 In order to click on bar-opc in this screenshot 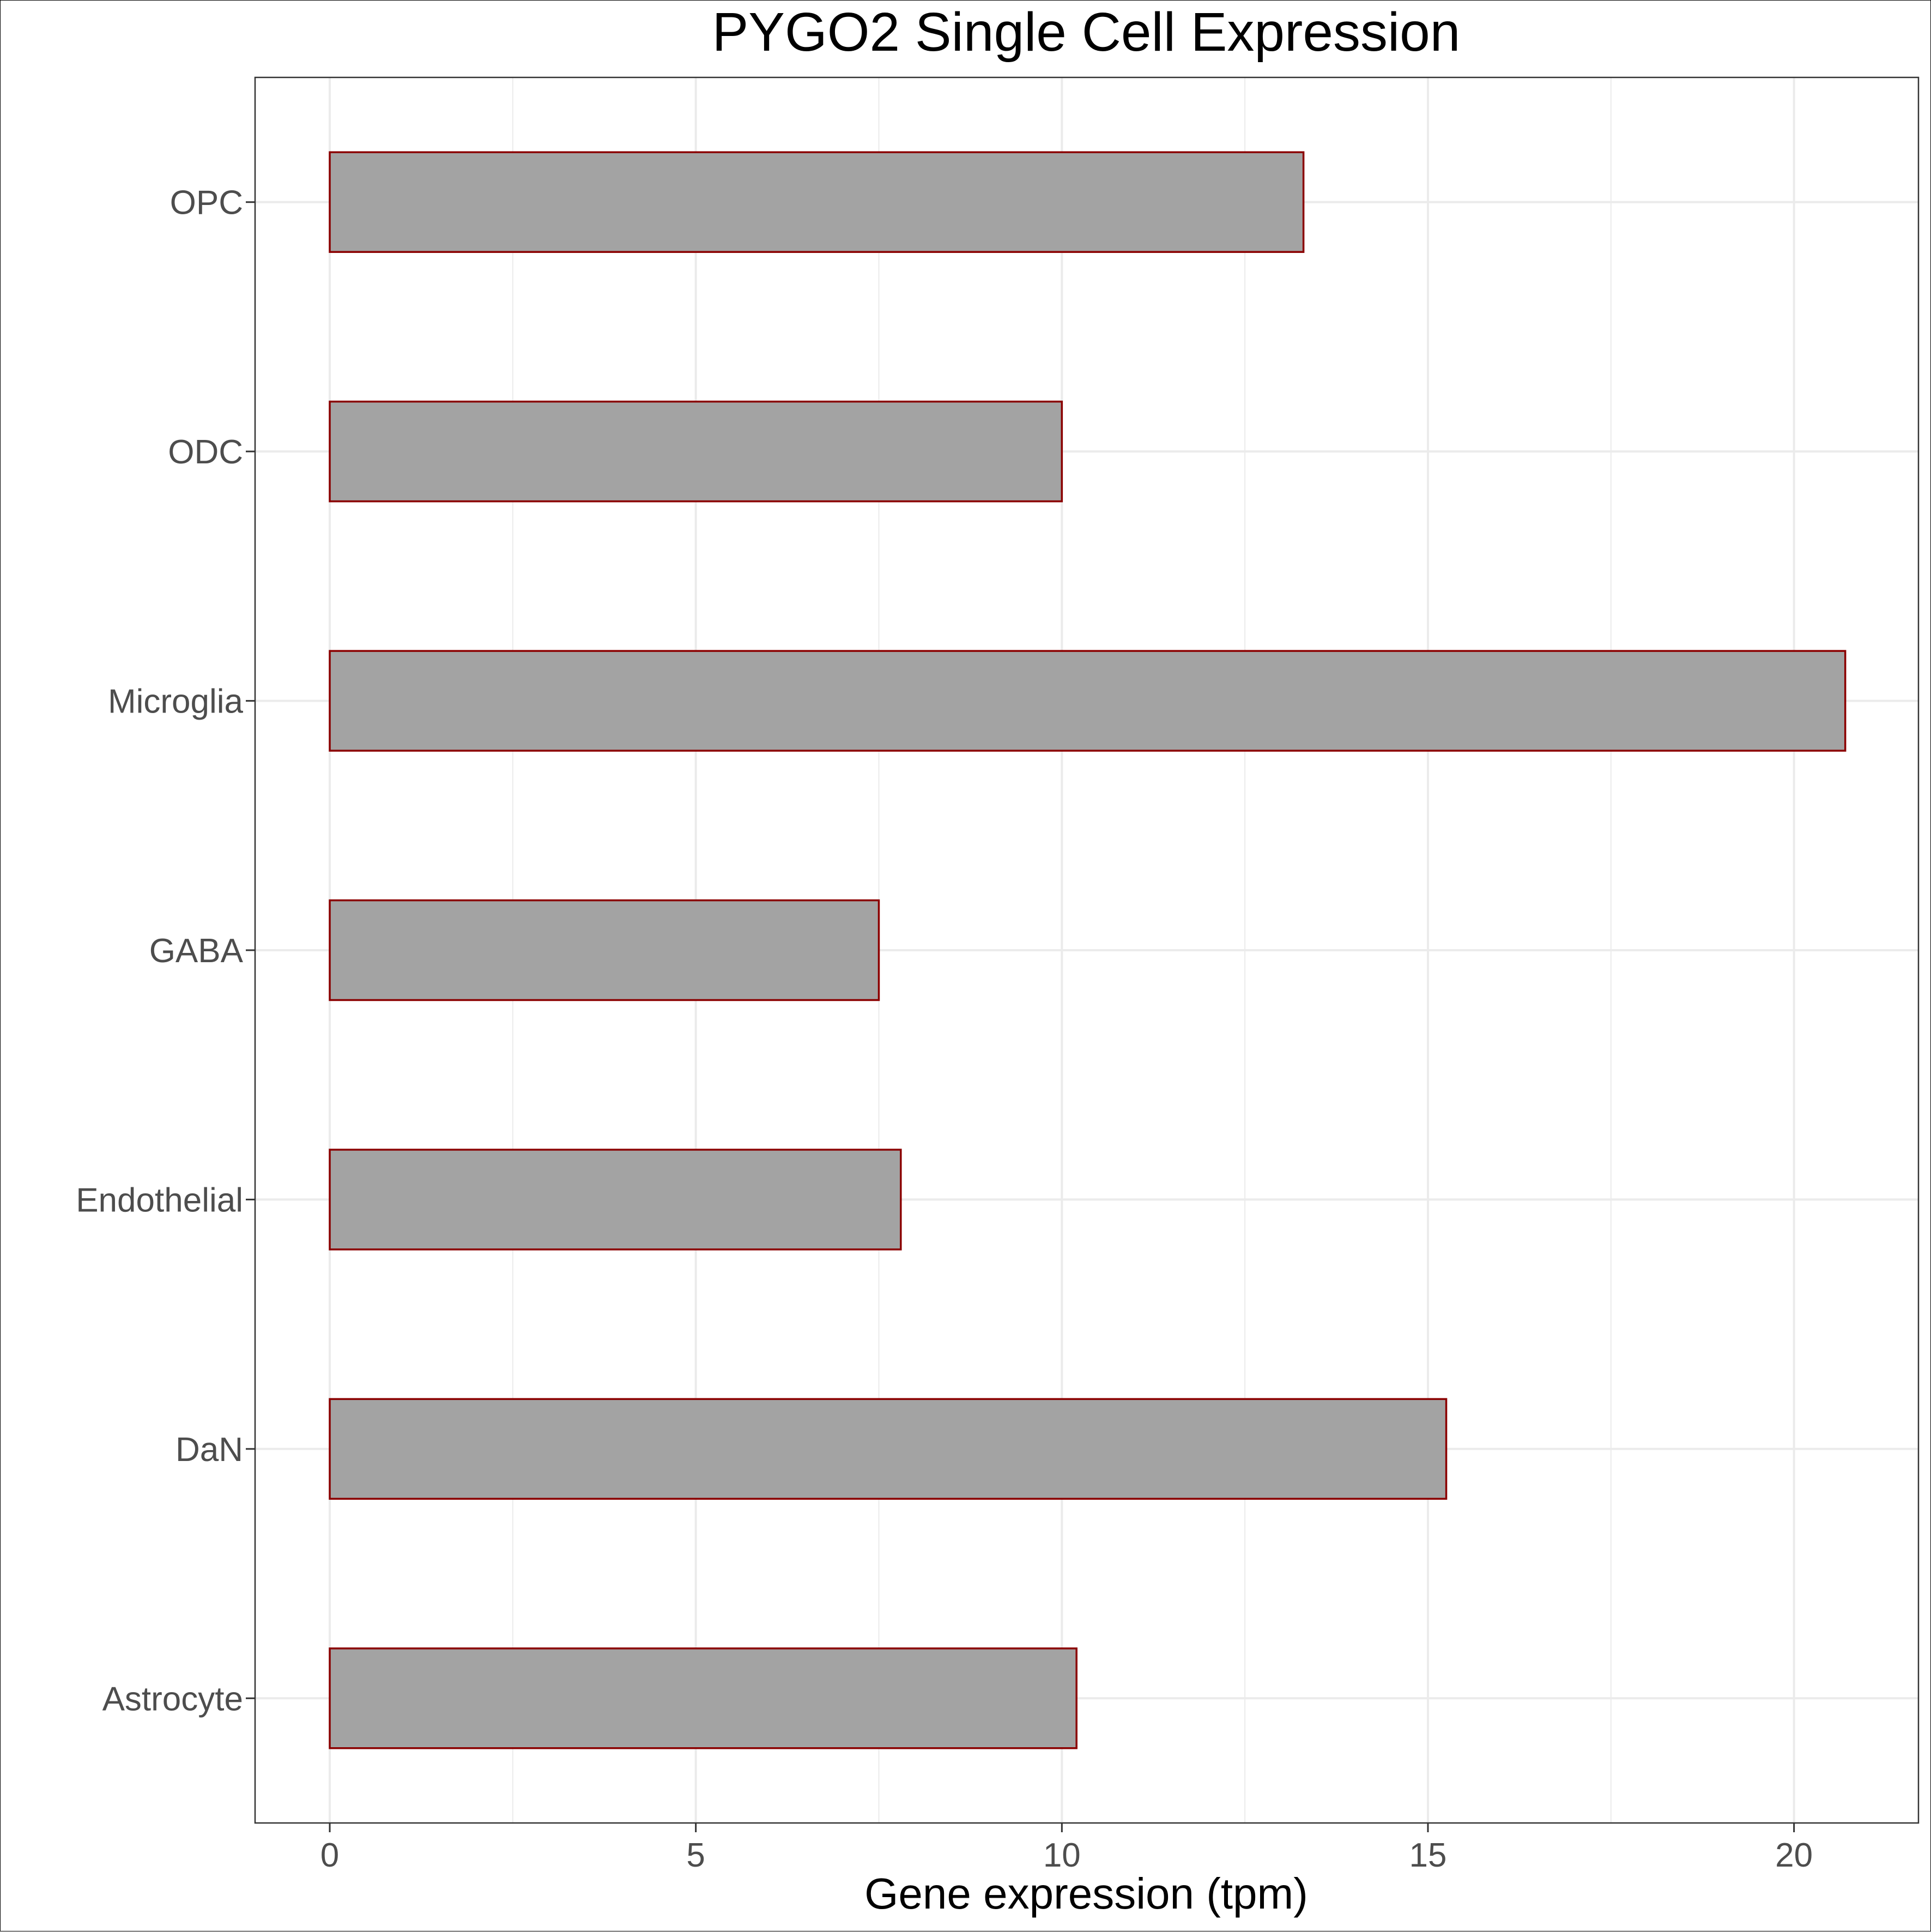, I will do `click(817, 202)`.